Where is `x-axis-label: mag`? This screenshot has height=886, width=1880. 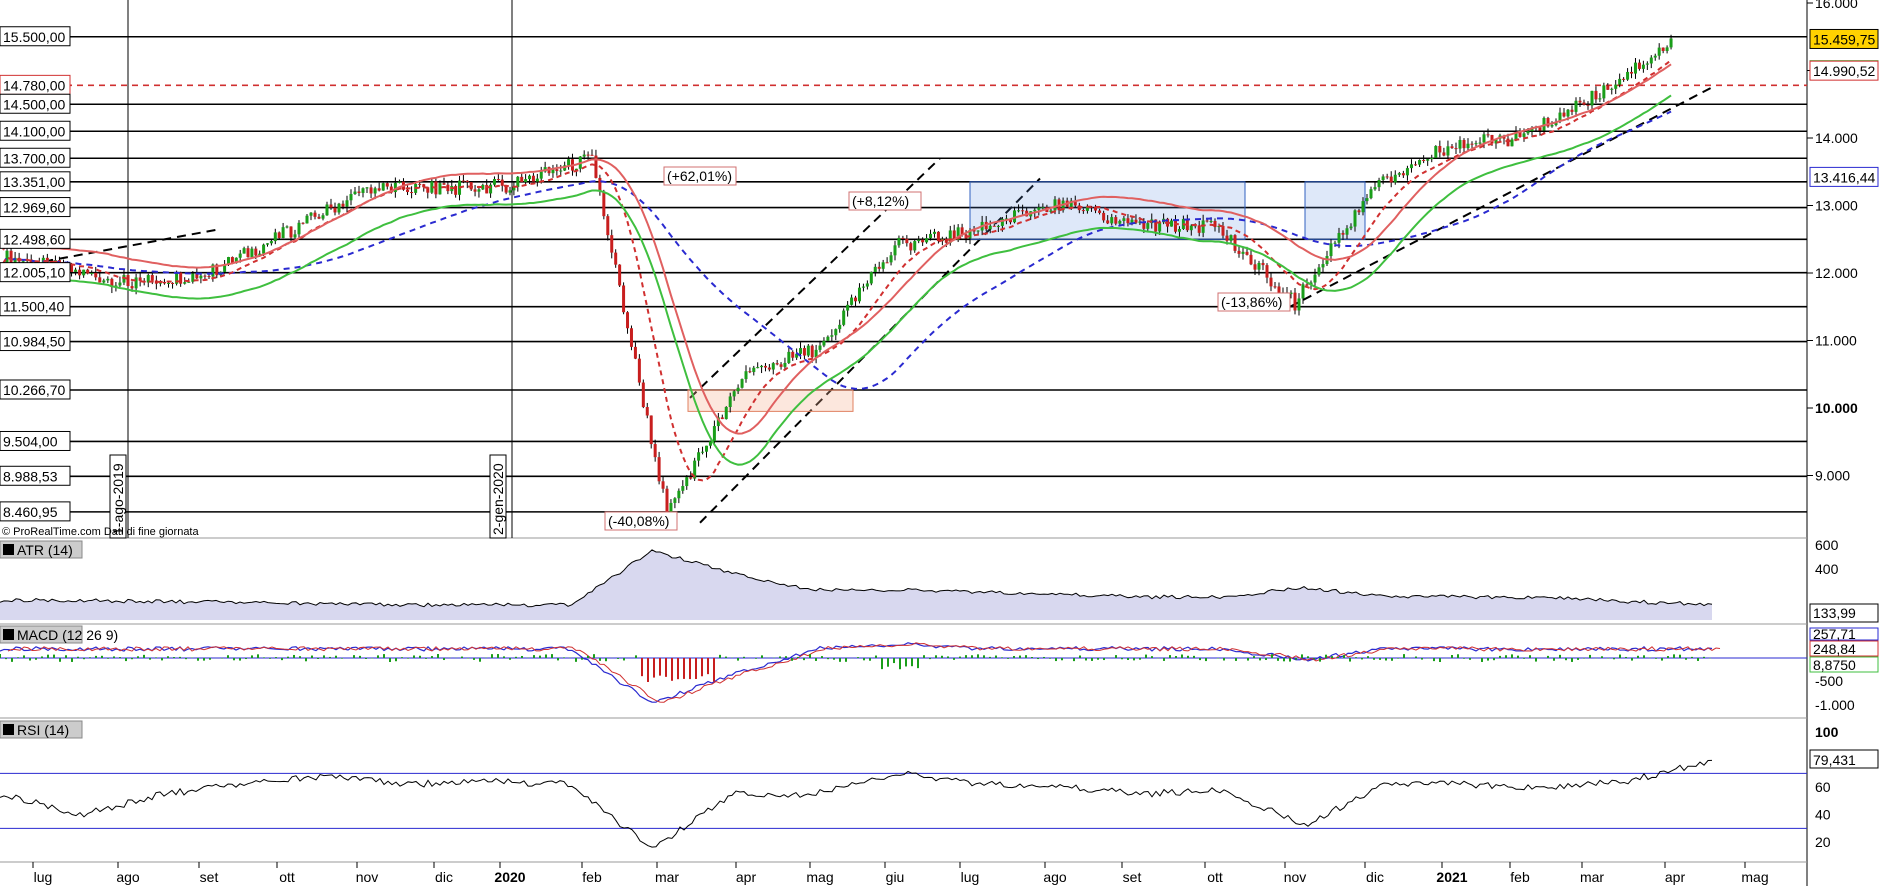 x-axis-label: mag is located at coordinates (819, 877).